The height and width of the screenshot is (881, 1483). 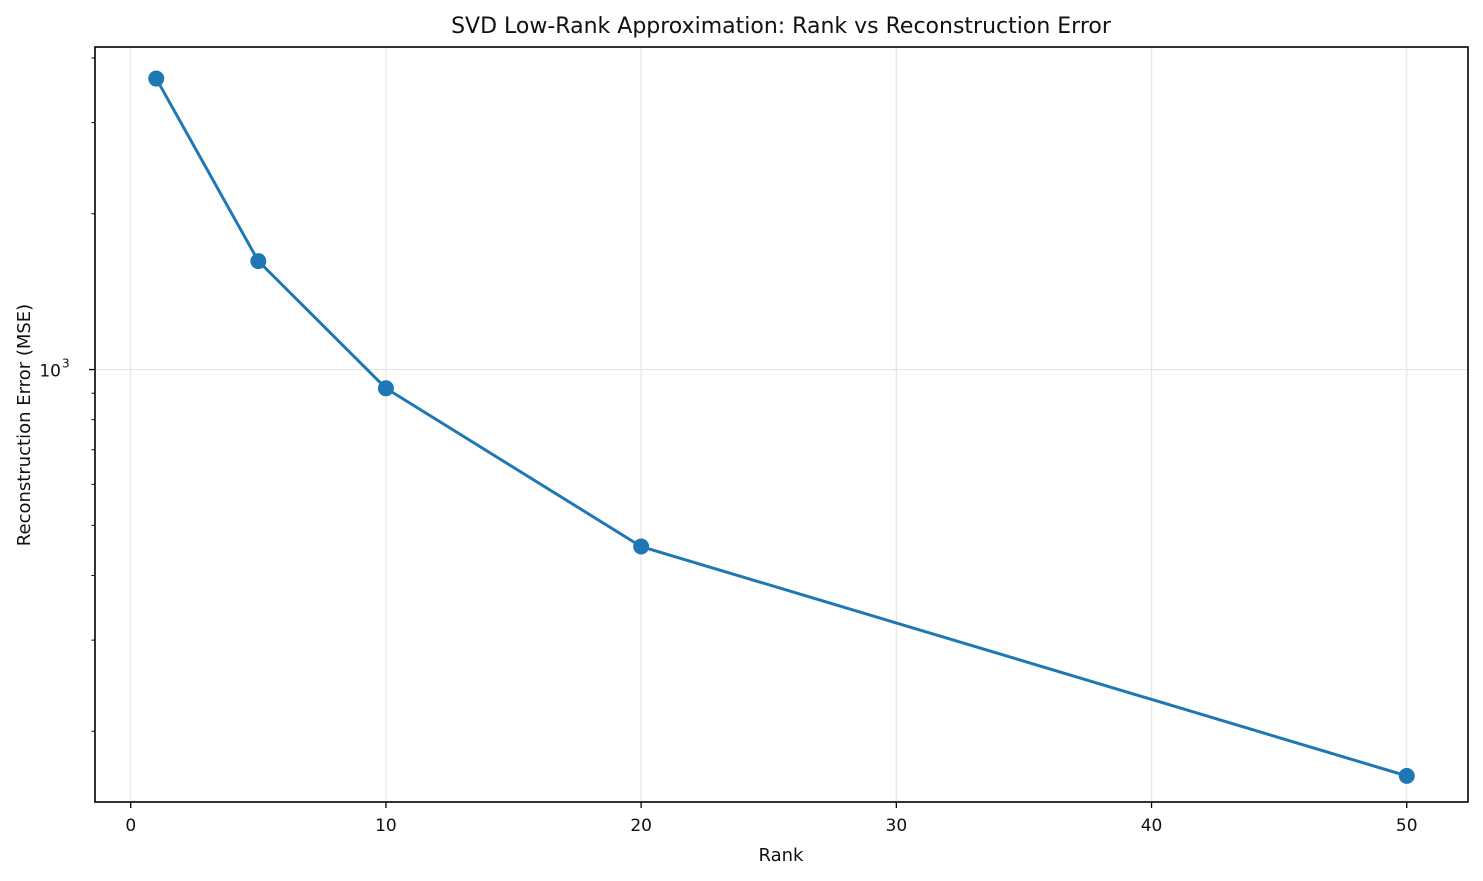 I want to click on y-axis-title: Reconstruction Error (MSE), so click(x=24, y=425).